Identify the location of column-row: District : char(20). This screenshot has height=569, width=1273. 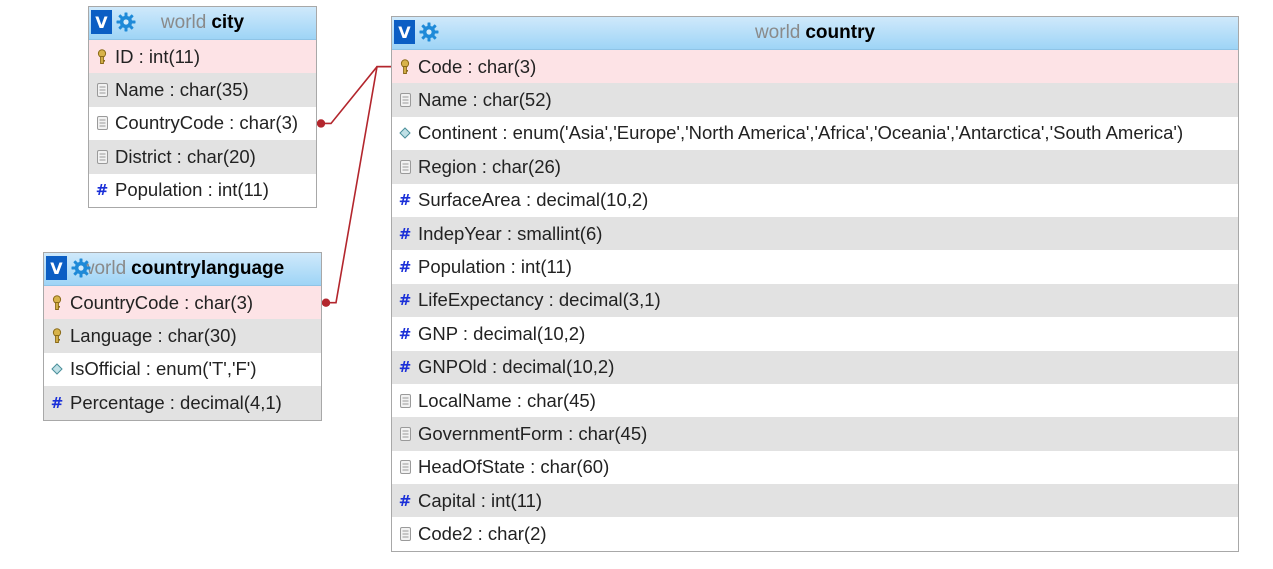
(202, 157).